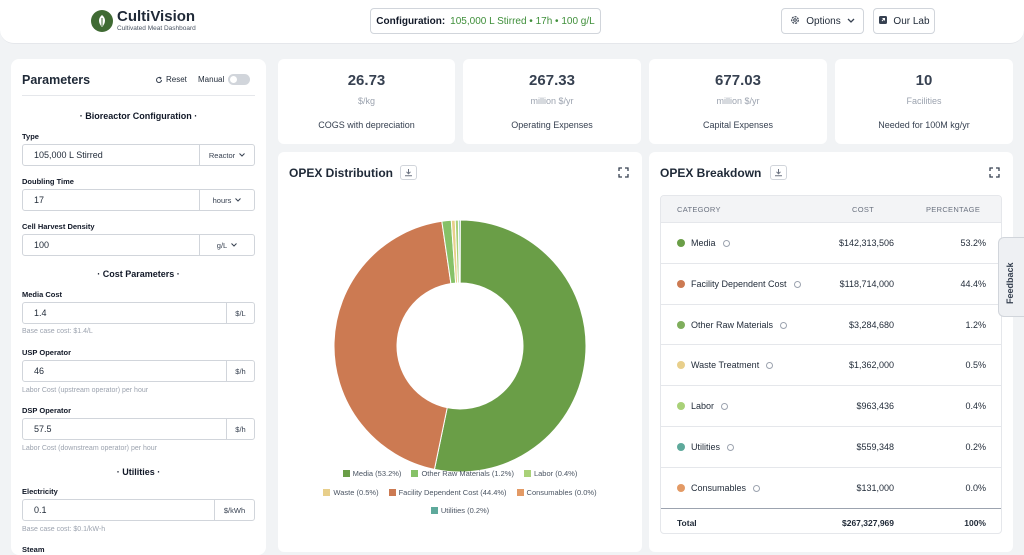 The height and width of the screenshot is (555, 1024). I want to click on electricity-unit: $/kWh, so click(234, 510).